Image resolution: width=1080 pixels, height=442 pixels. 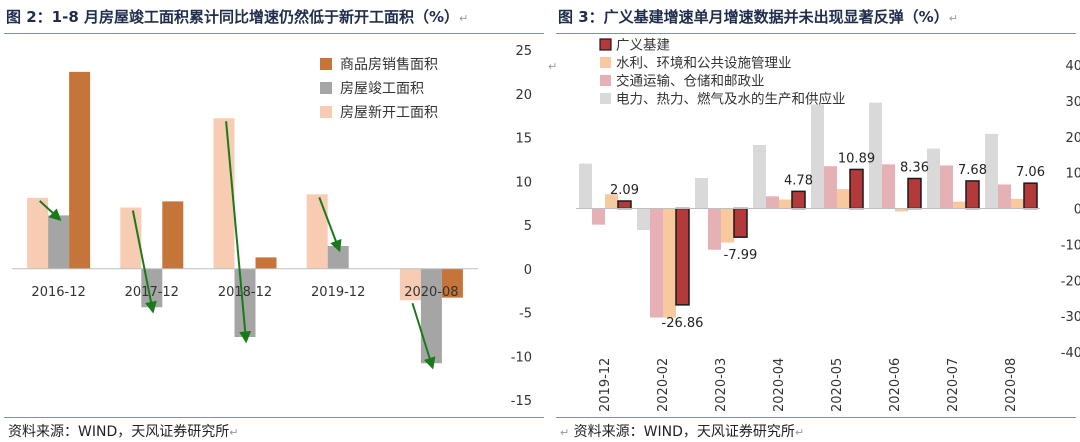 I want to click on y-tick-label-15: -15, so click(x=521, y=401).